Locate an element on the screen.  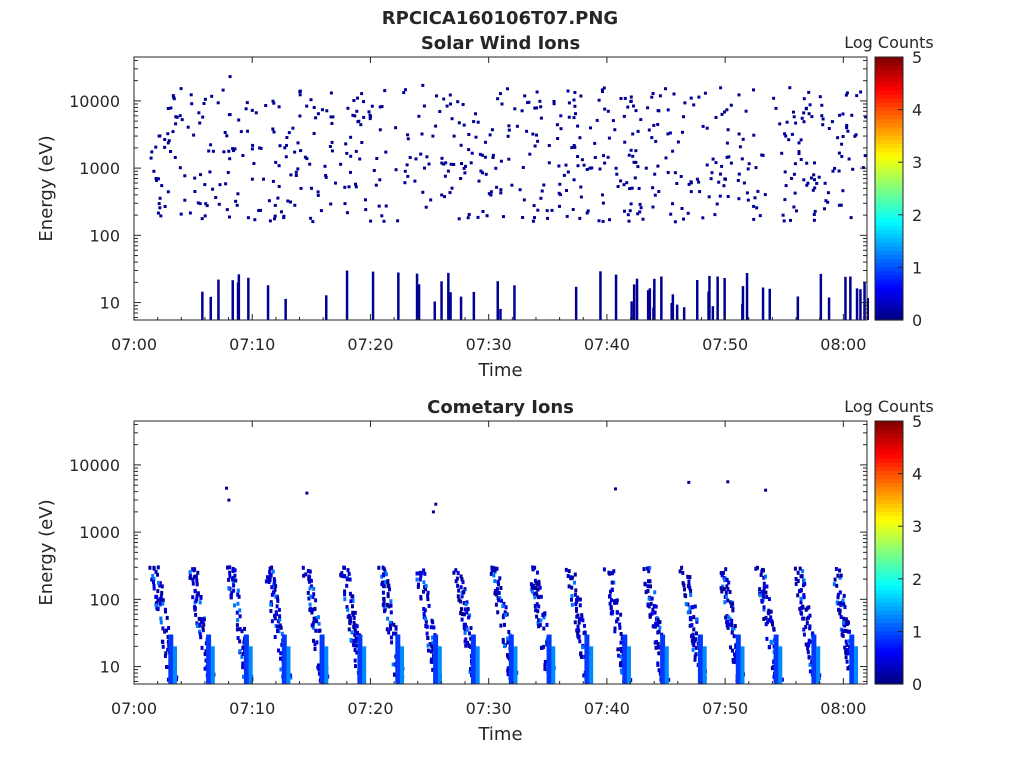
colorbar-frame is located at coordinates (889, 552).